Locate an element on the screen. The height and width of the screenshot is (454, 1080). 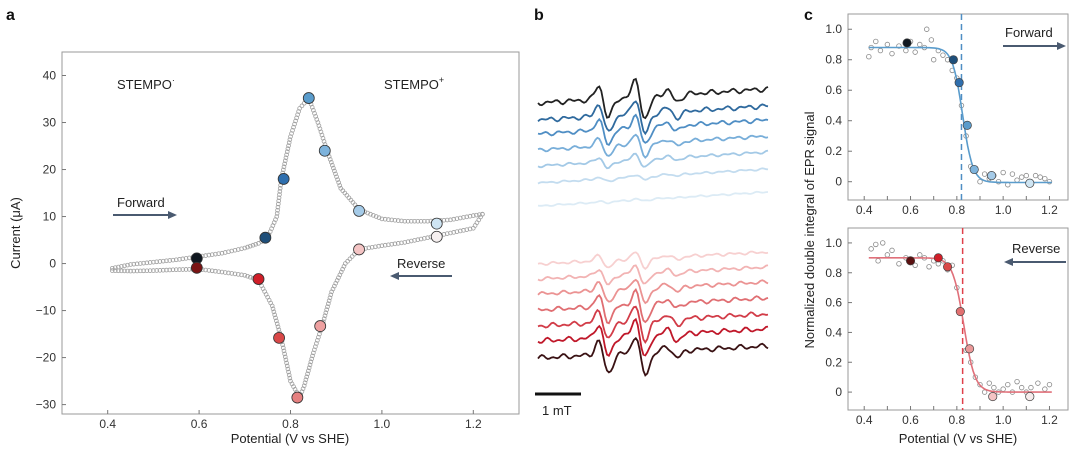
reverse-integral-arrow-head is located at coordinates (1008, 262).